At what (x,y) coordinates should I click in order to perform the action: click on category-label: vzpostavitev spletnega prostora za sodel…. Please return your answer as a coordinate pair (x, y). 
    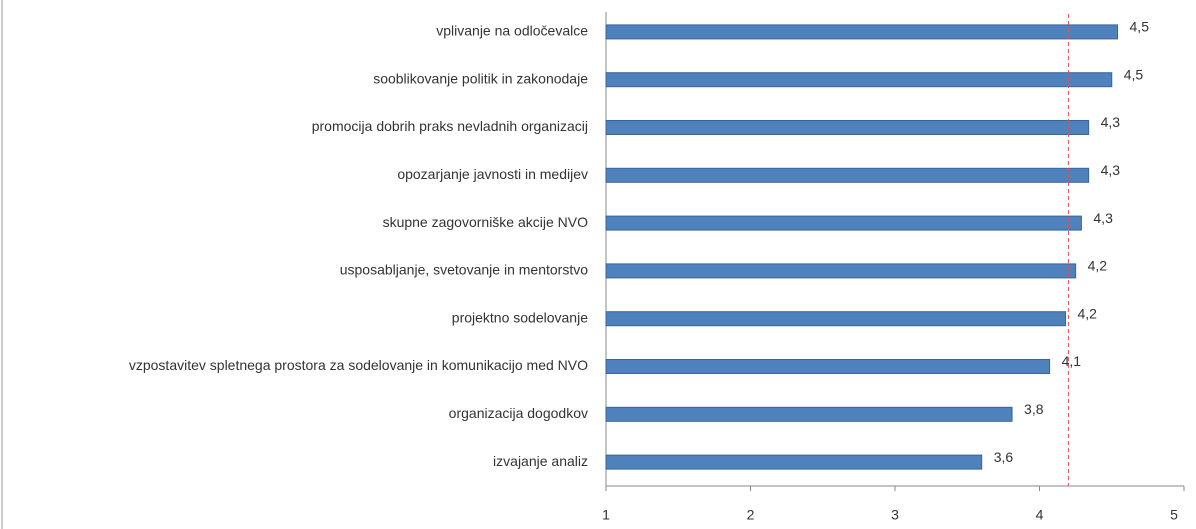
    Looking at the image, I should click on (358, 365).